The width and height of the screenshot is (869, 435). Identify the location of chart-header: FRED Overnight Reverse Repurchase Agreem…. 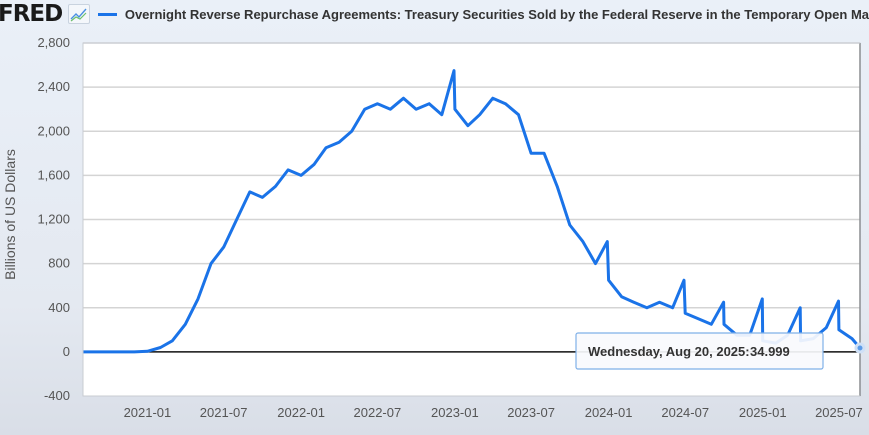
(434, 14).